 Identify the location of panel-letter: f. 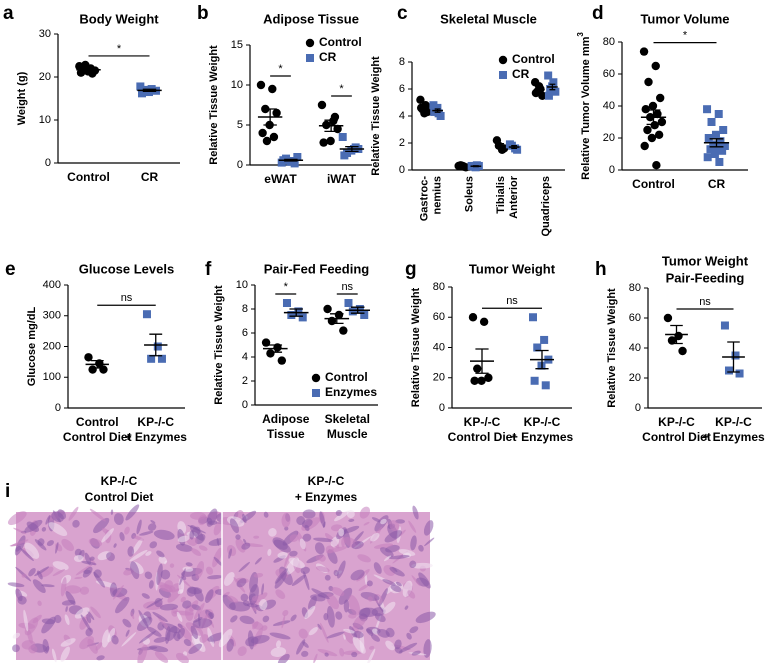
(208, 269).